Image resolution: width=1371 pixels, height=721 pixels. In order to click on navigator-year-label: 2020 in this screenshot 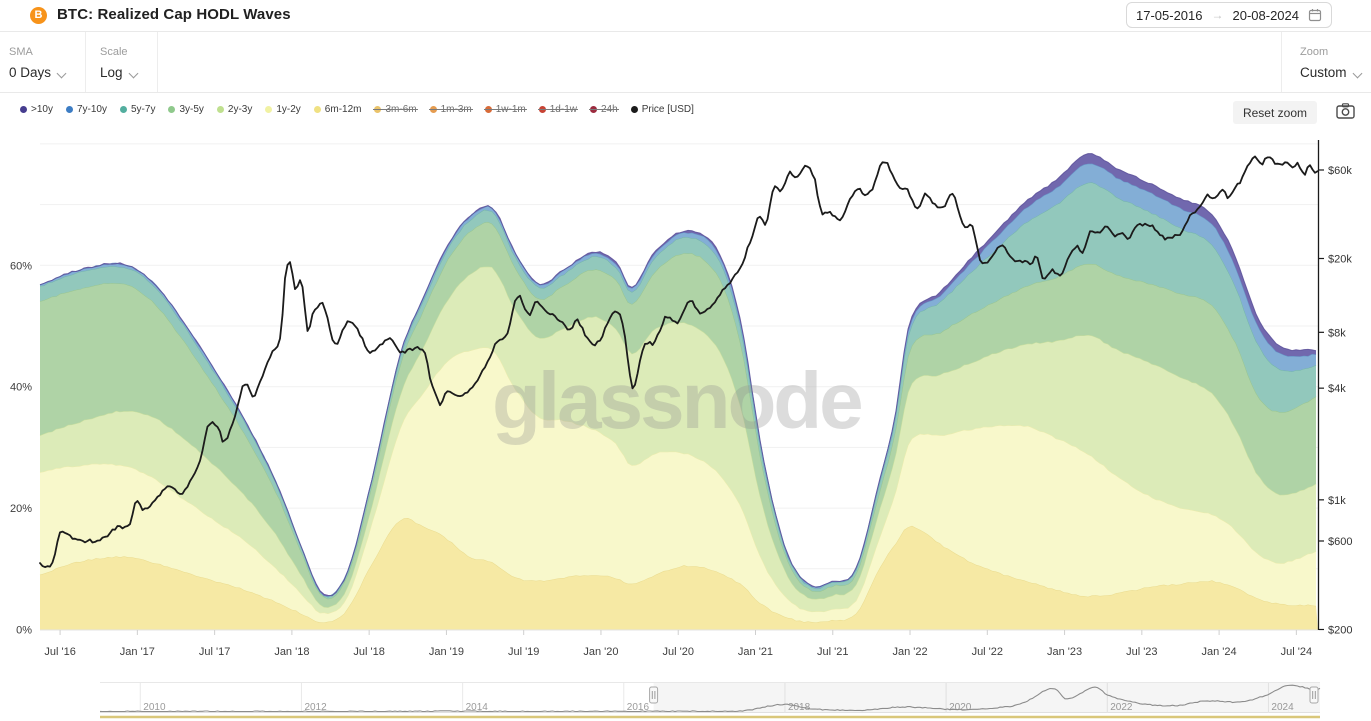, I will do `click(960, 707)`.